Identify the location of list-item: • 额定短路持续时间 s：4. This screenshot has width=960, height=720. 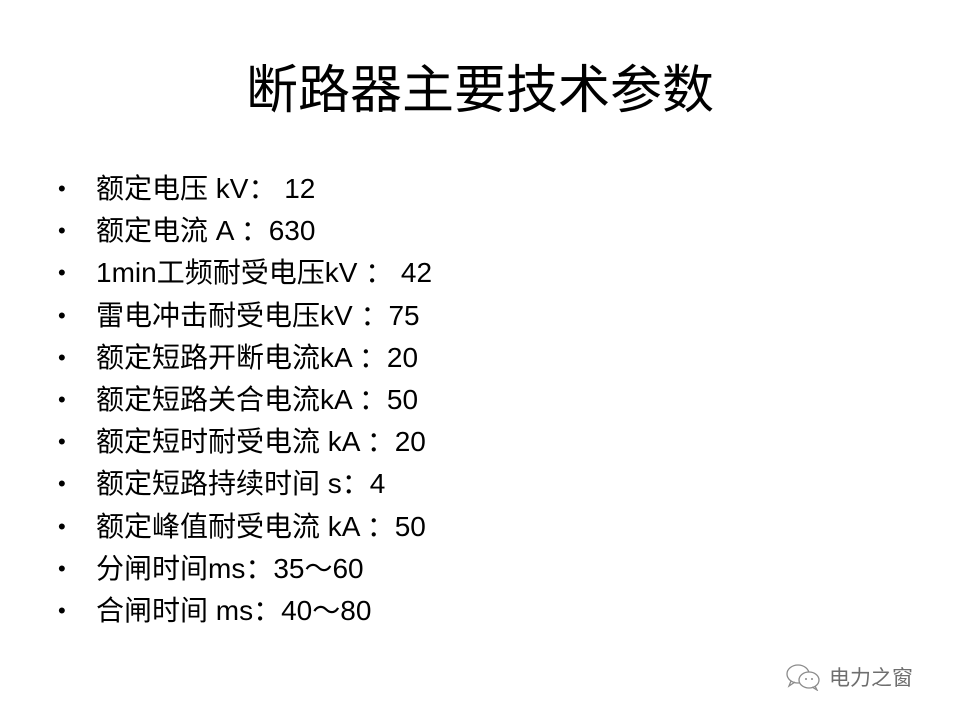
(245, 484).